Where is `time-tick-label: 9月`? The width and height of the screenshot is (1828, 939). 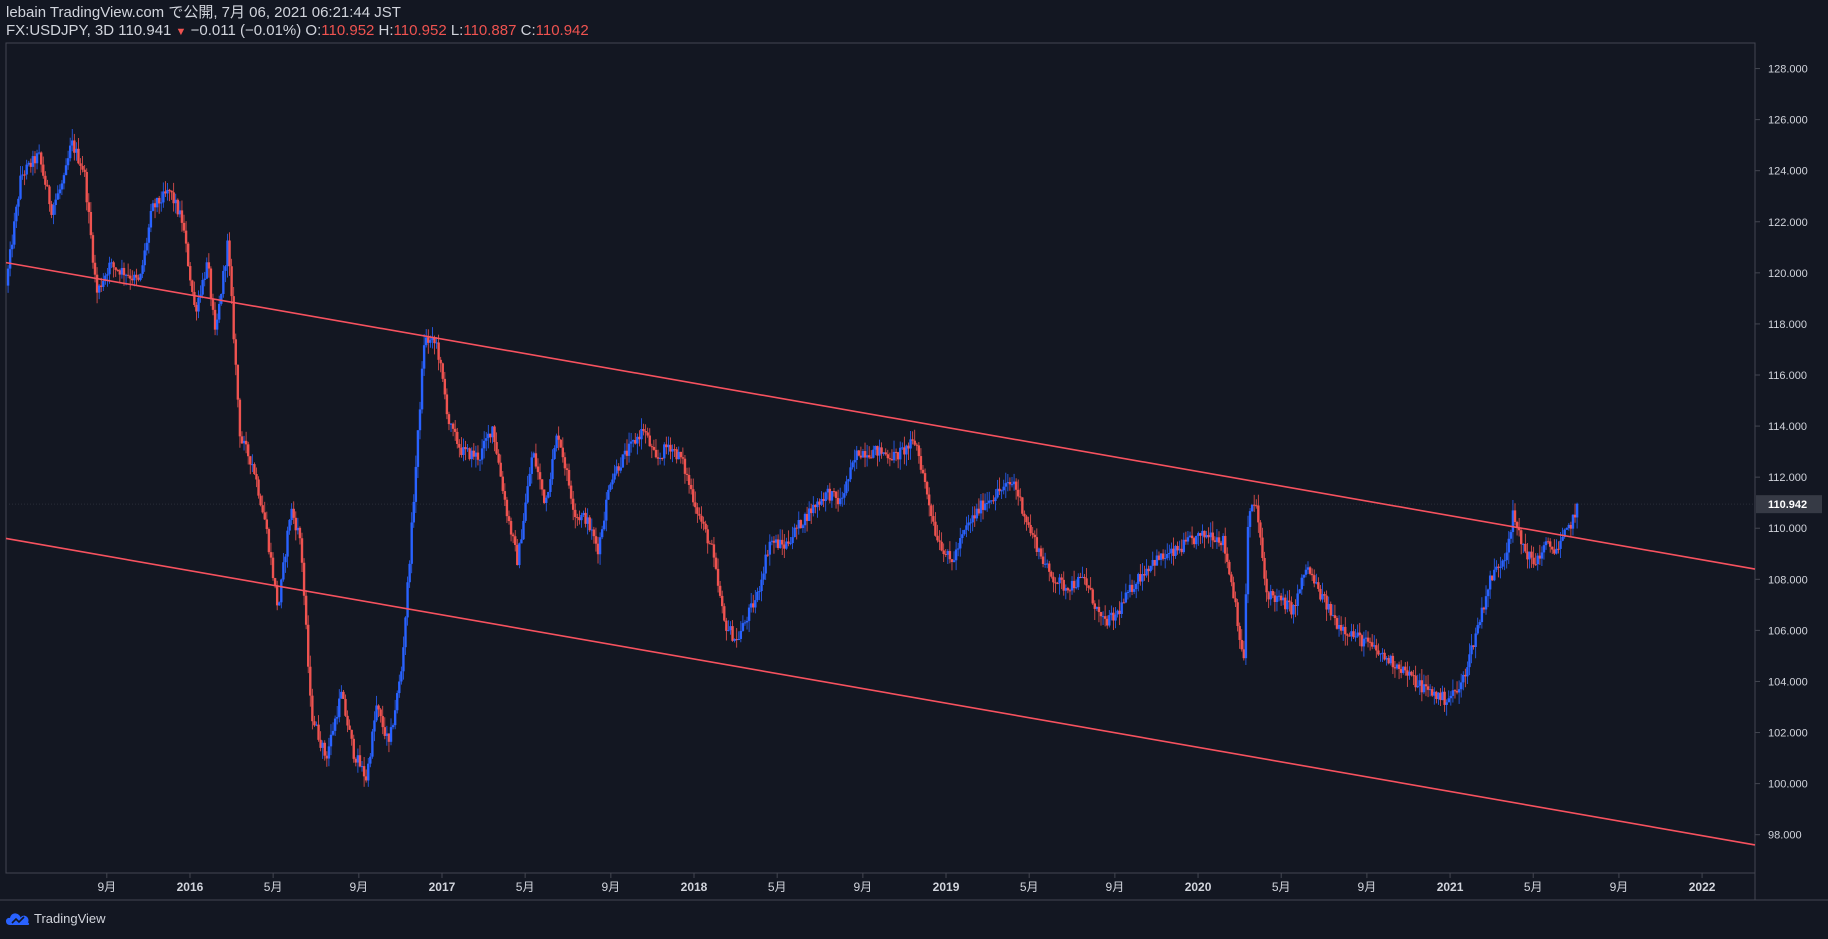 time-tick-label: 9月 is located at coordinates (863, 887).